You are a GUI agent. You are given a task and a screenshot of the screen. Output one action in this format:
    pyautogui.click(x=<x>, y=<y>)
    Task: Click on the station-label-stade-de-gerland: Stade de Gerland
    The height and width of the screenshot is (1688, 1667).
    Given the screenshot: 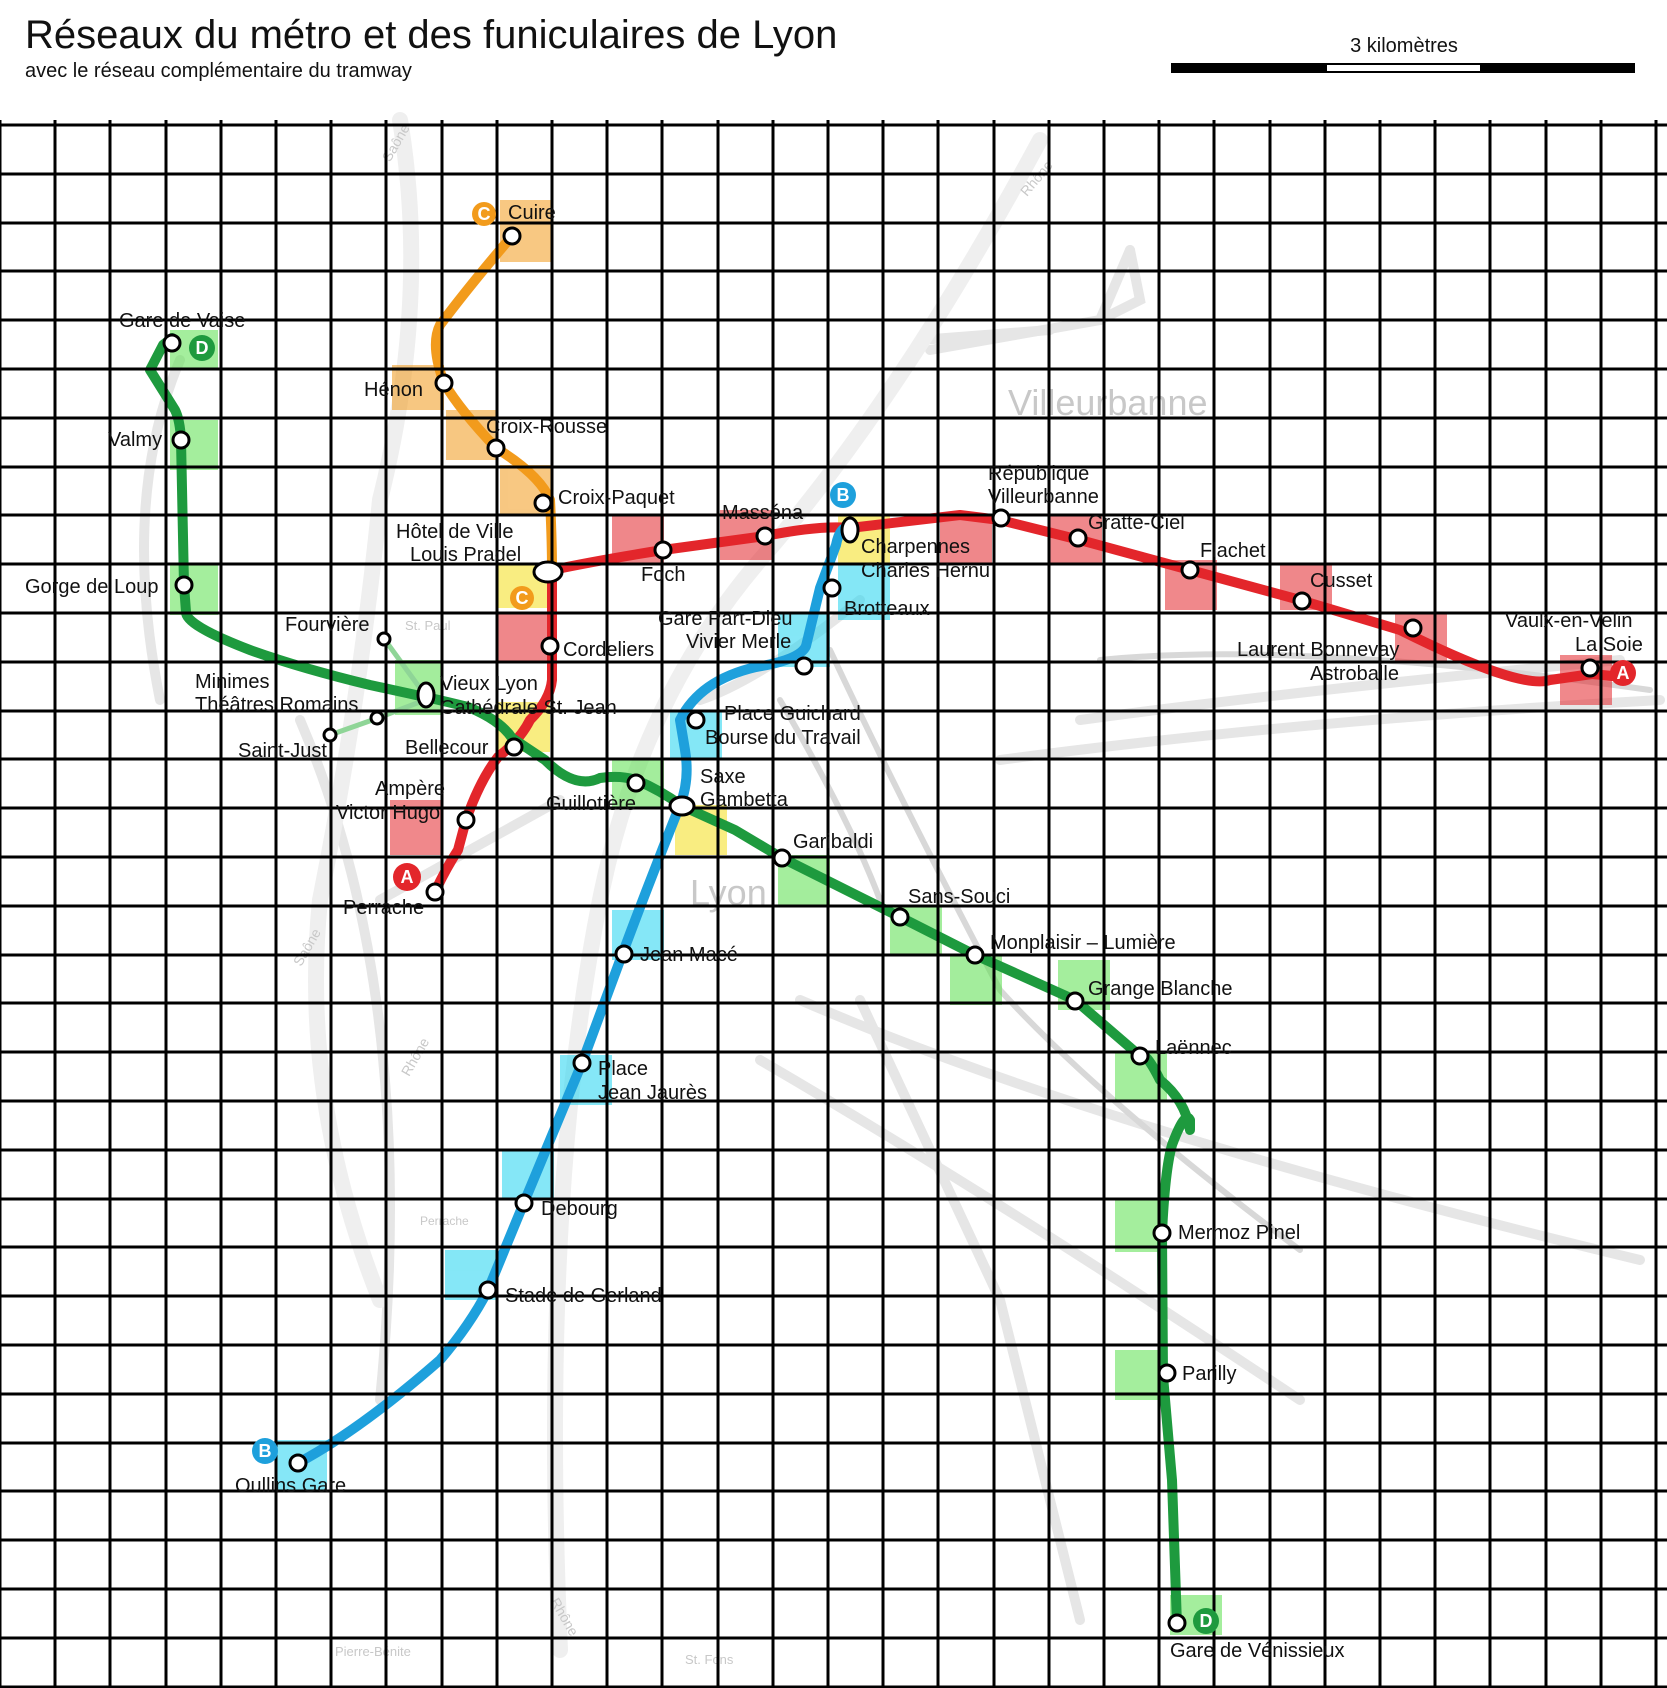 What is the action you would take?
    pyautogui.click(x=583, y=1296)
    